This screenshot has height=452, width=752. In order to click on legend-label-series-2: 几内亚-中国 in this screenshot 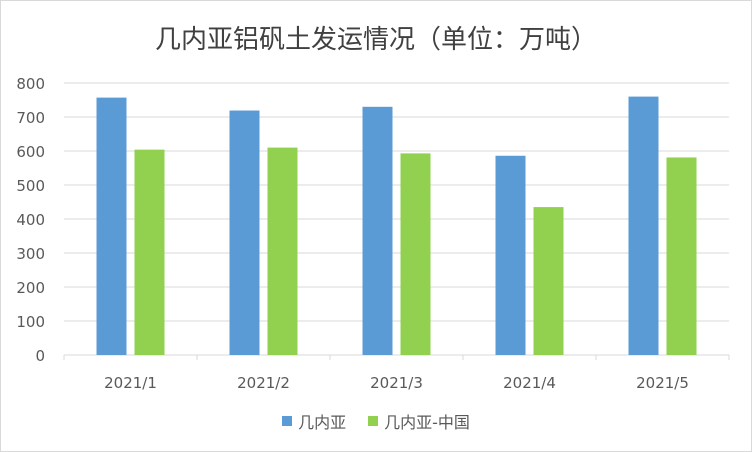, I will do `click(427, 422)`.